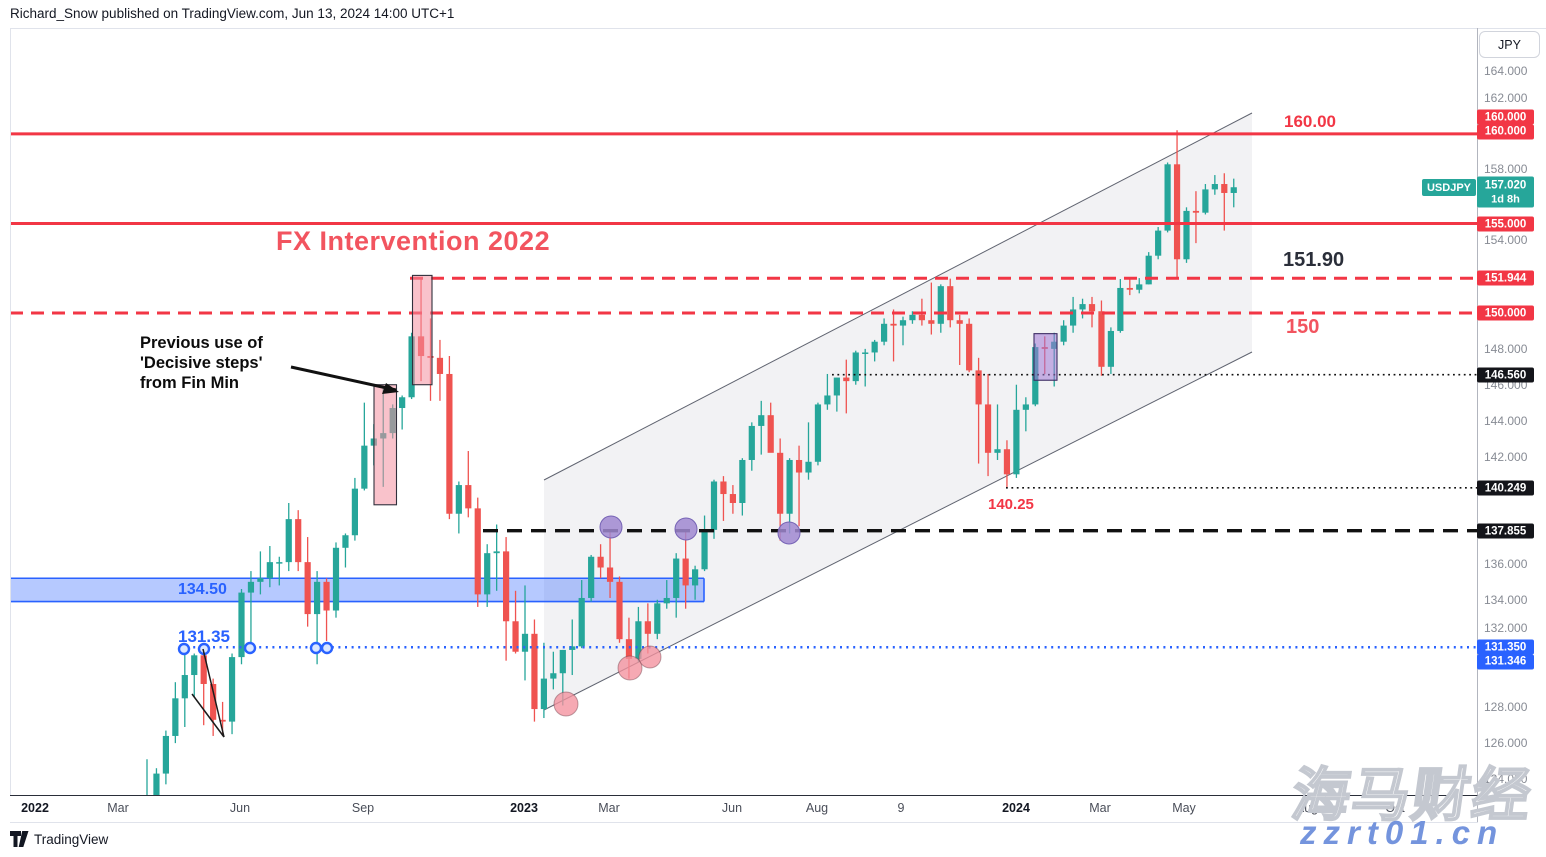 This screenshot has height=857, width=1546. I want to click on level-label-160: 160.00, so click(1310, 121).